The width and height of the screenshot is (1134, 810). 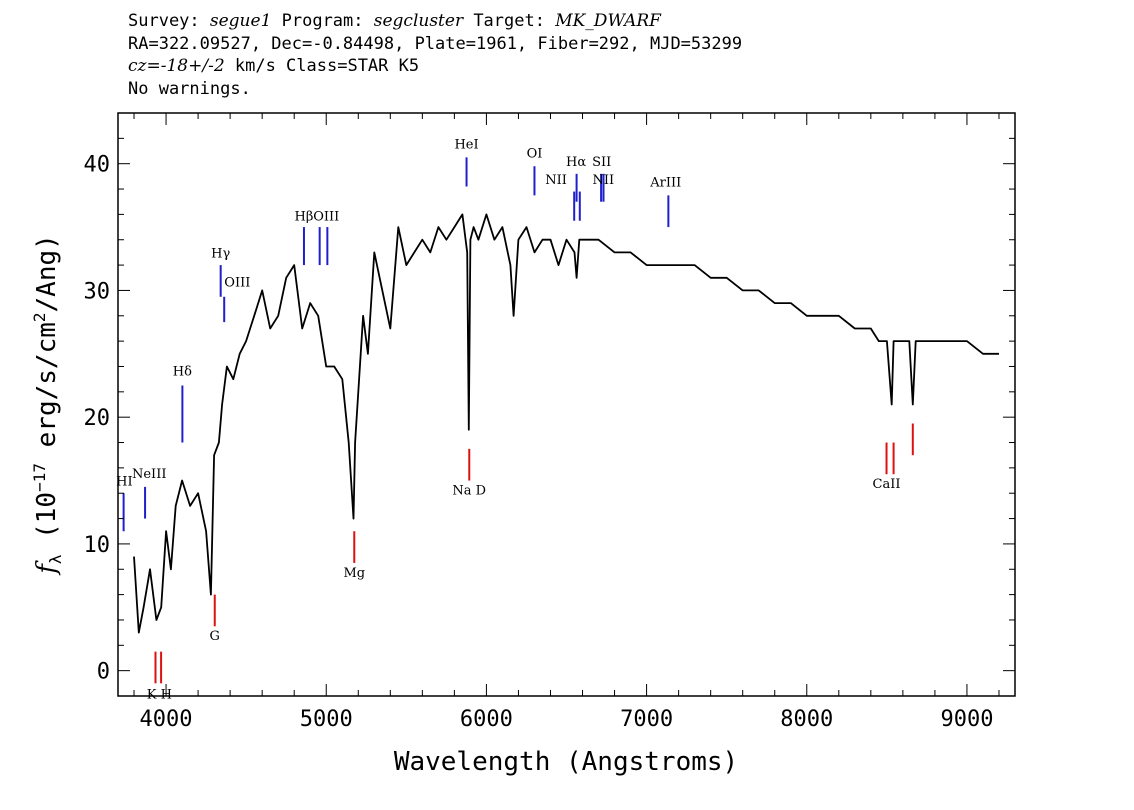 What do you see at coordinates (159, 695) in the screenshot?
I see `spectral-line-label: K H` at bounding box center [159, 695].